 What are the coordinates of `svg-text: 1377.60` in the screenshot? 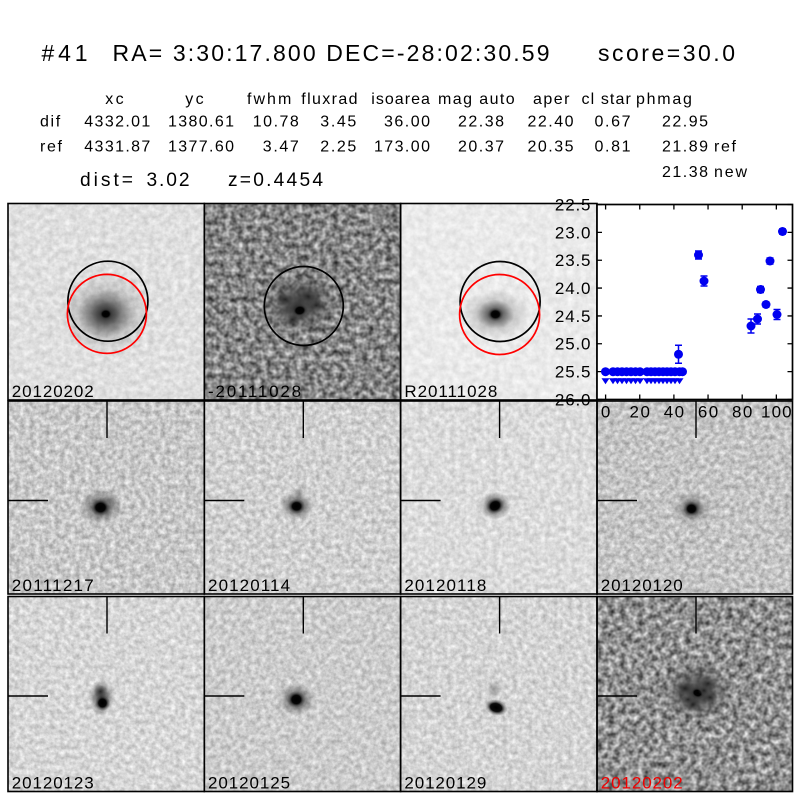 It's located at (201, 147).